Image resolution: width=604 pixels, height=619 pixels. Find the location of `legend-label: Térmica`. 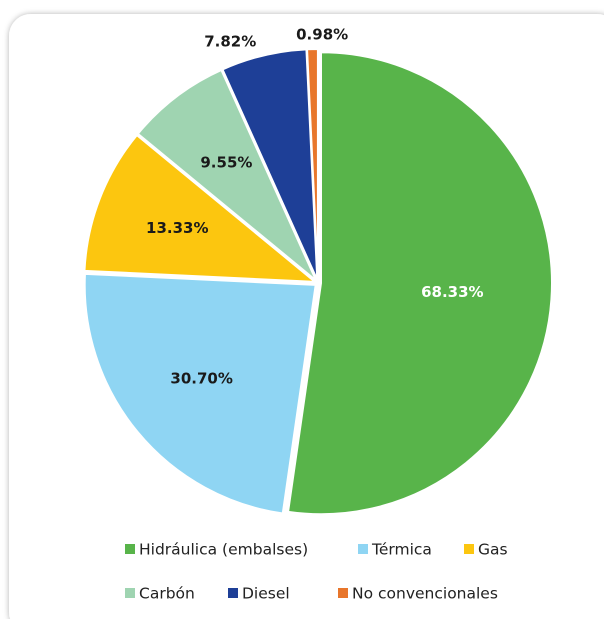

legend-label: Térmica is located at coordinates (401, 550).